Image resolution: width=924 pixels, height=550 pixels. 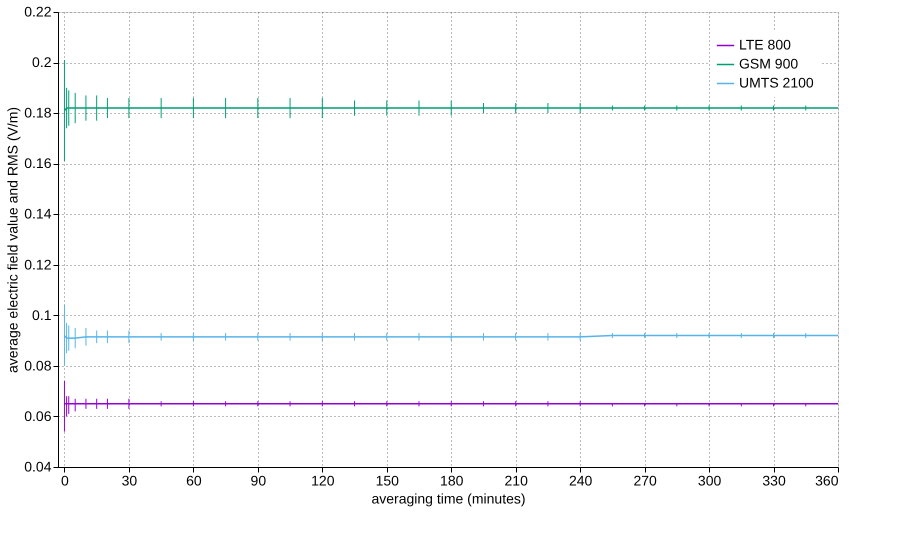 I want to click on y-tick-label: 0.08, so click(x=38, y=365).